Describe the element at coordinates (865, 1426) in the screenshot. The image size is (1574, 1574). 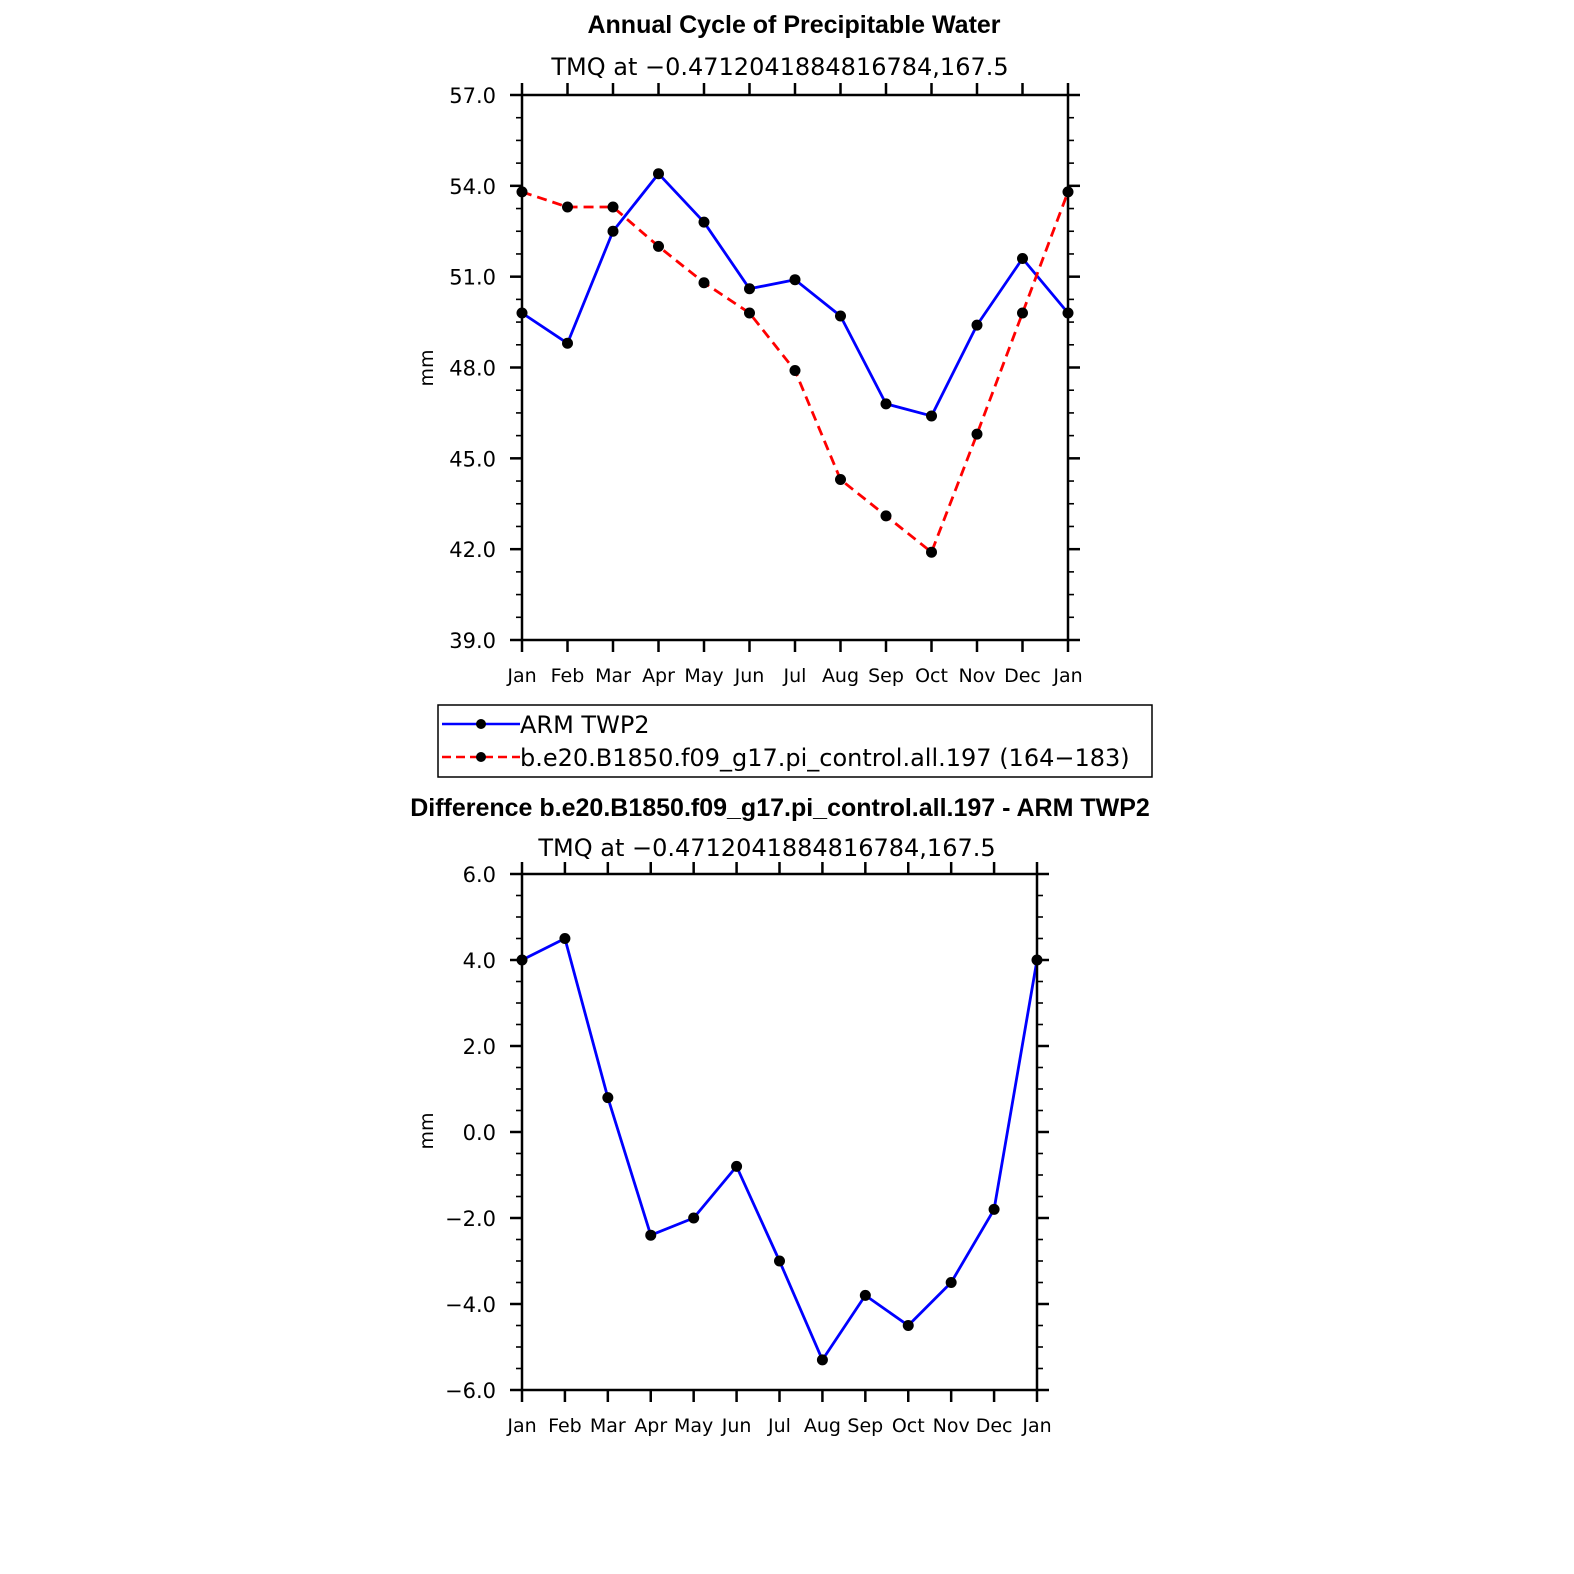
I see `chart2-x-tick-label: Sep` at that location.